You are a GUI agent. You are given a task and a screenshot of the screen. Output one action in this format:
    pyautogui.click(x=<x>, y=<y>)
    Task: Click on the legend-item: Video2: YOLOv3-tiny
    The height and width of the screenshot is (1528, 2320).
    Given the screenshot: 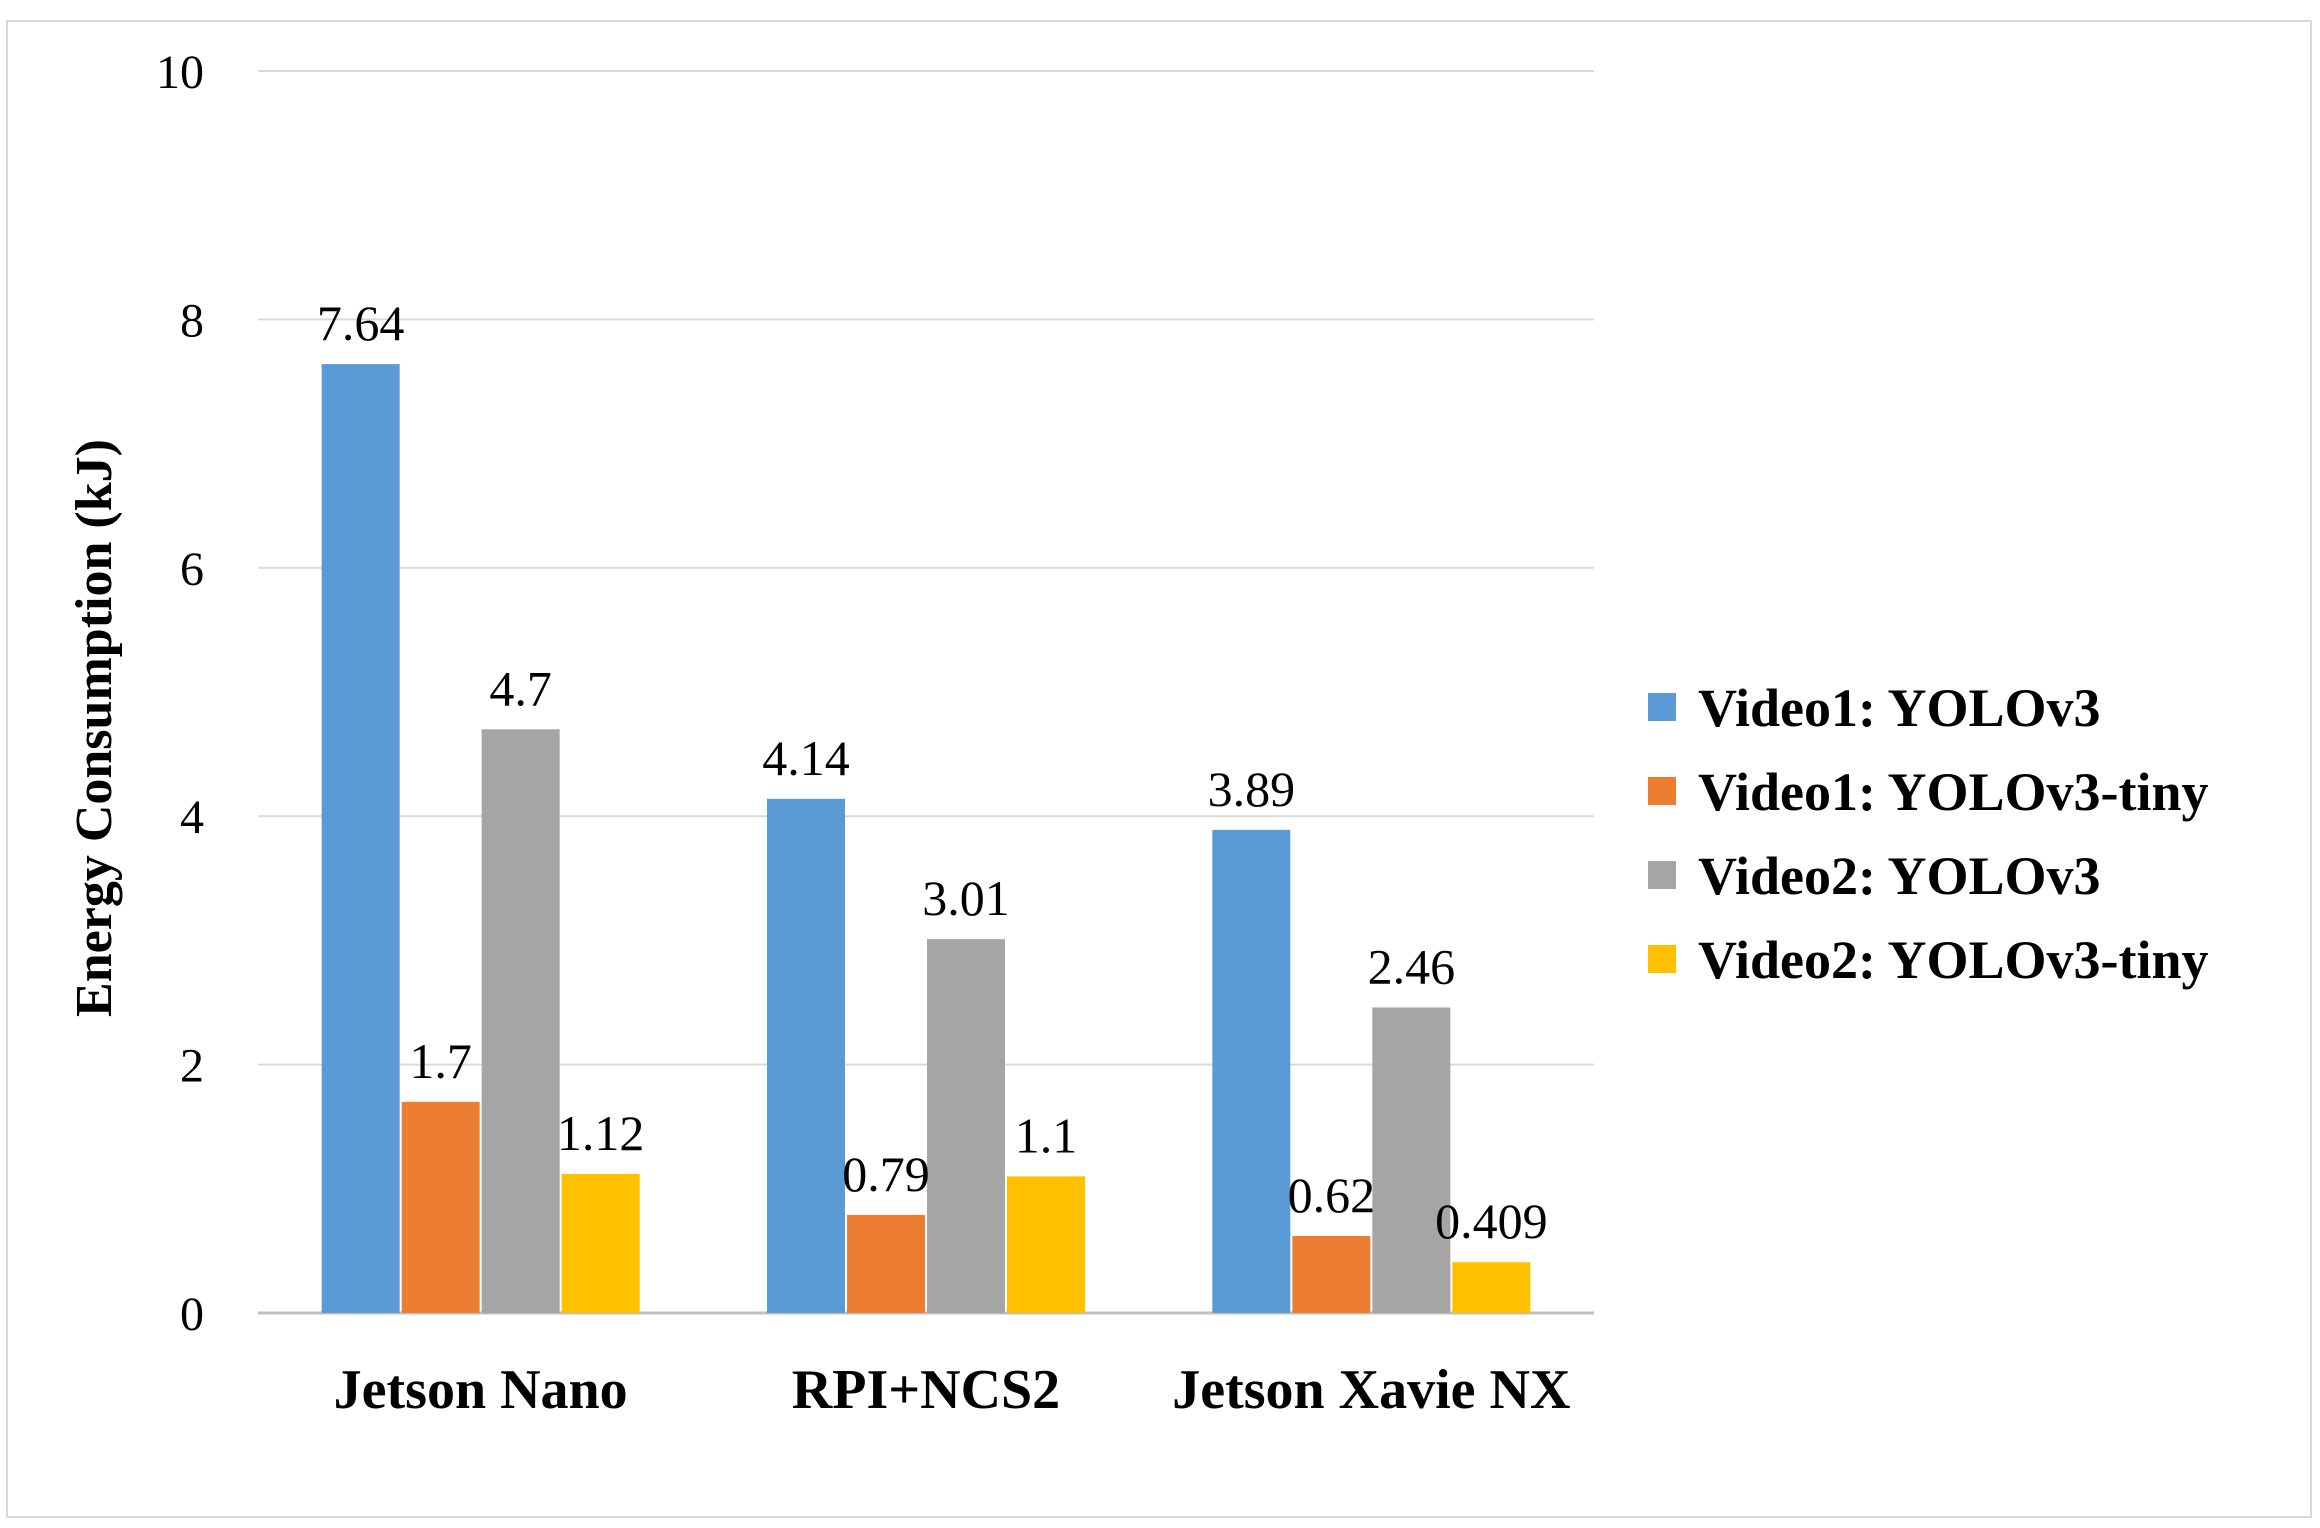 What is the action you would take?
    pyautogui.click(x=1928, y=960)
    